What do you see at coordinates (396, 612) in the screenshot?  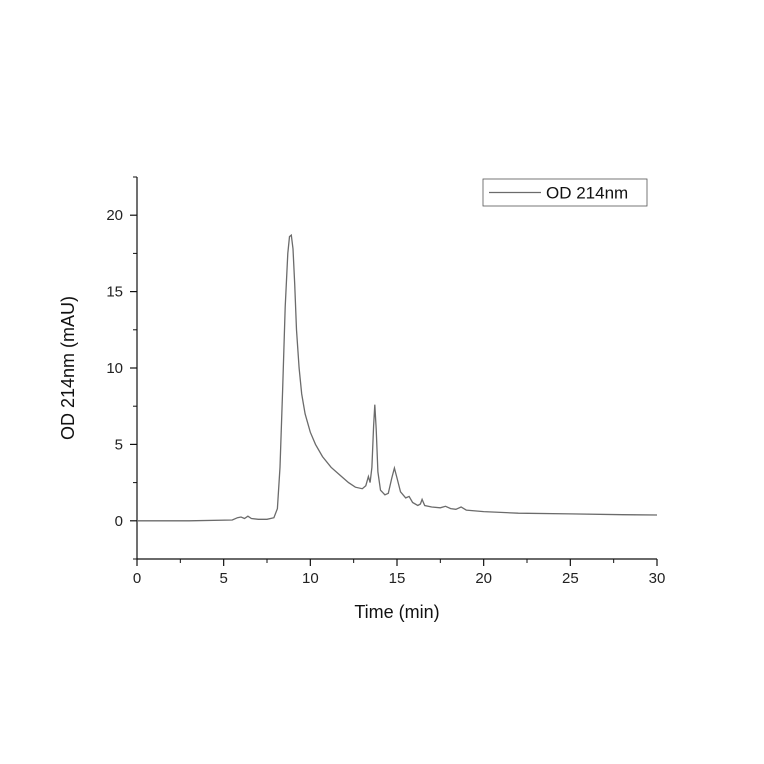 I see `x-axis-title: Time (min)` at bounding box center [396, 612].